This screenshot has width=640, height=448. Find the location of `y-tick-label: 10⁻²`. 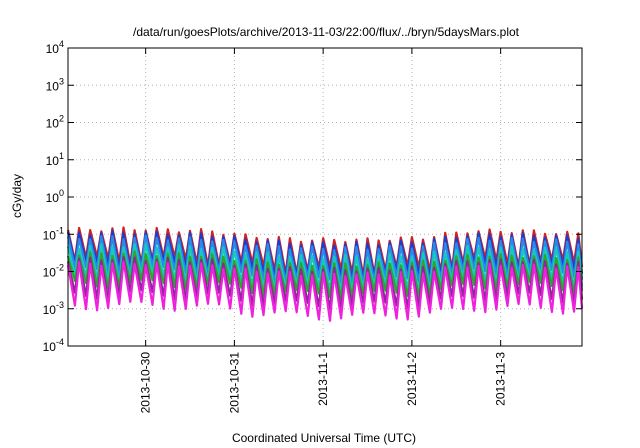

y-tick-label: 10⁻² is located at coordinates (53, 271).